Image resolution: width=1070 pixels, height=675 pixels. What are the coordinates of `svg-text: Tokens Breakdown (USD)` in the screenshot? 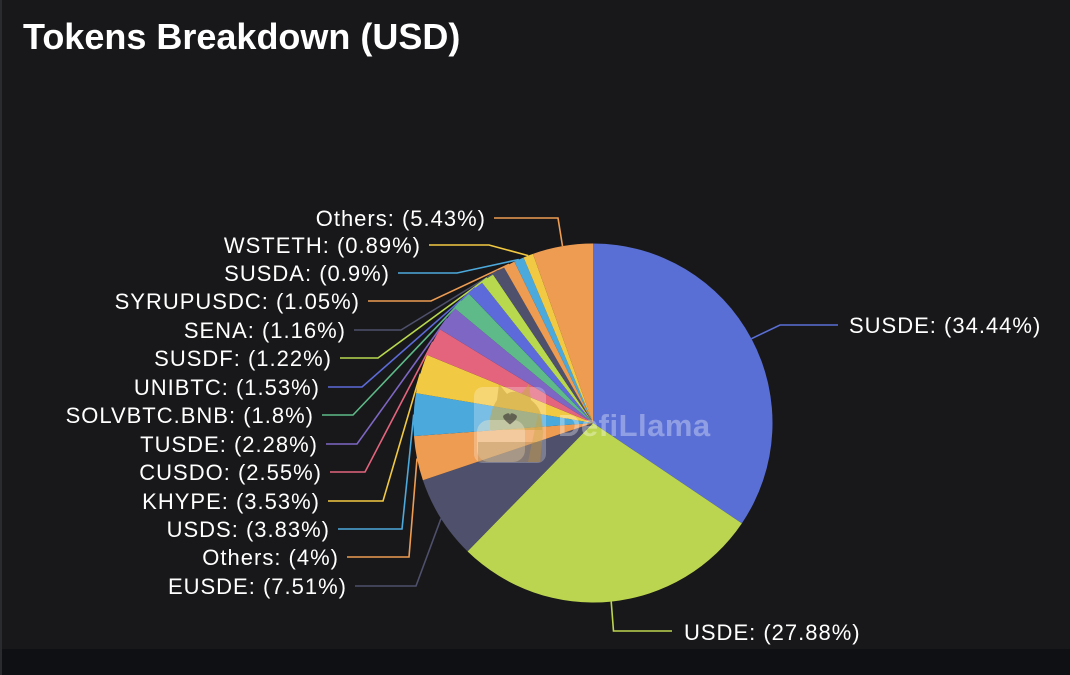 It's located at (241, 36).